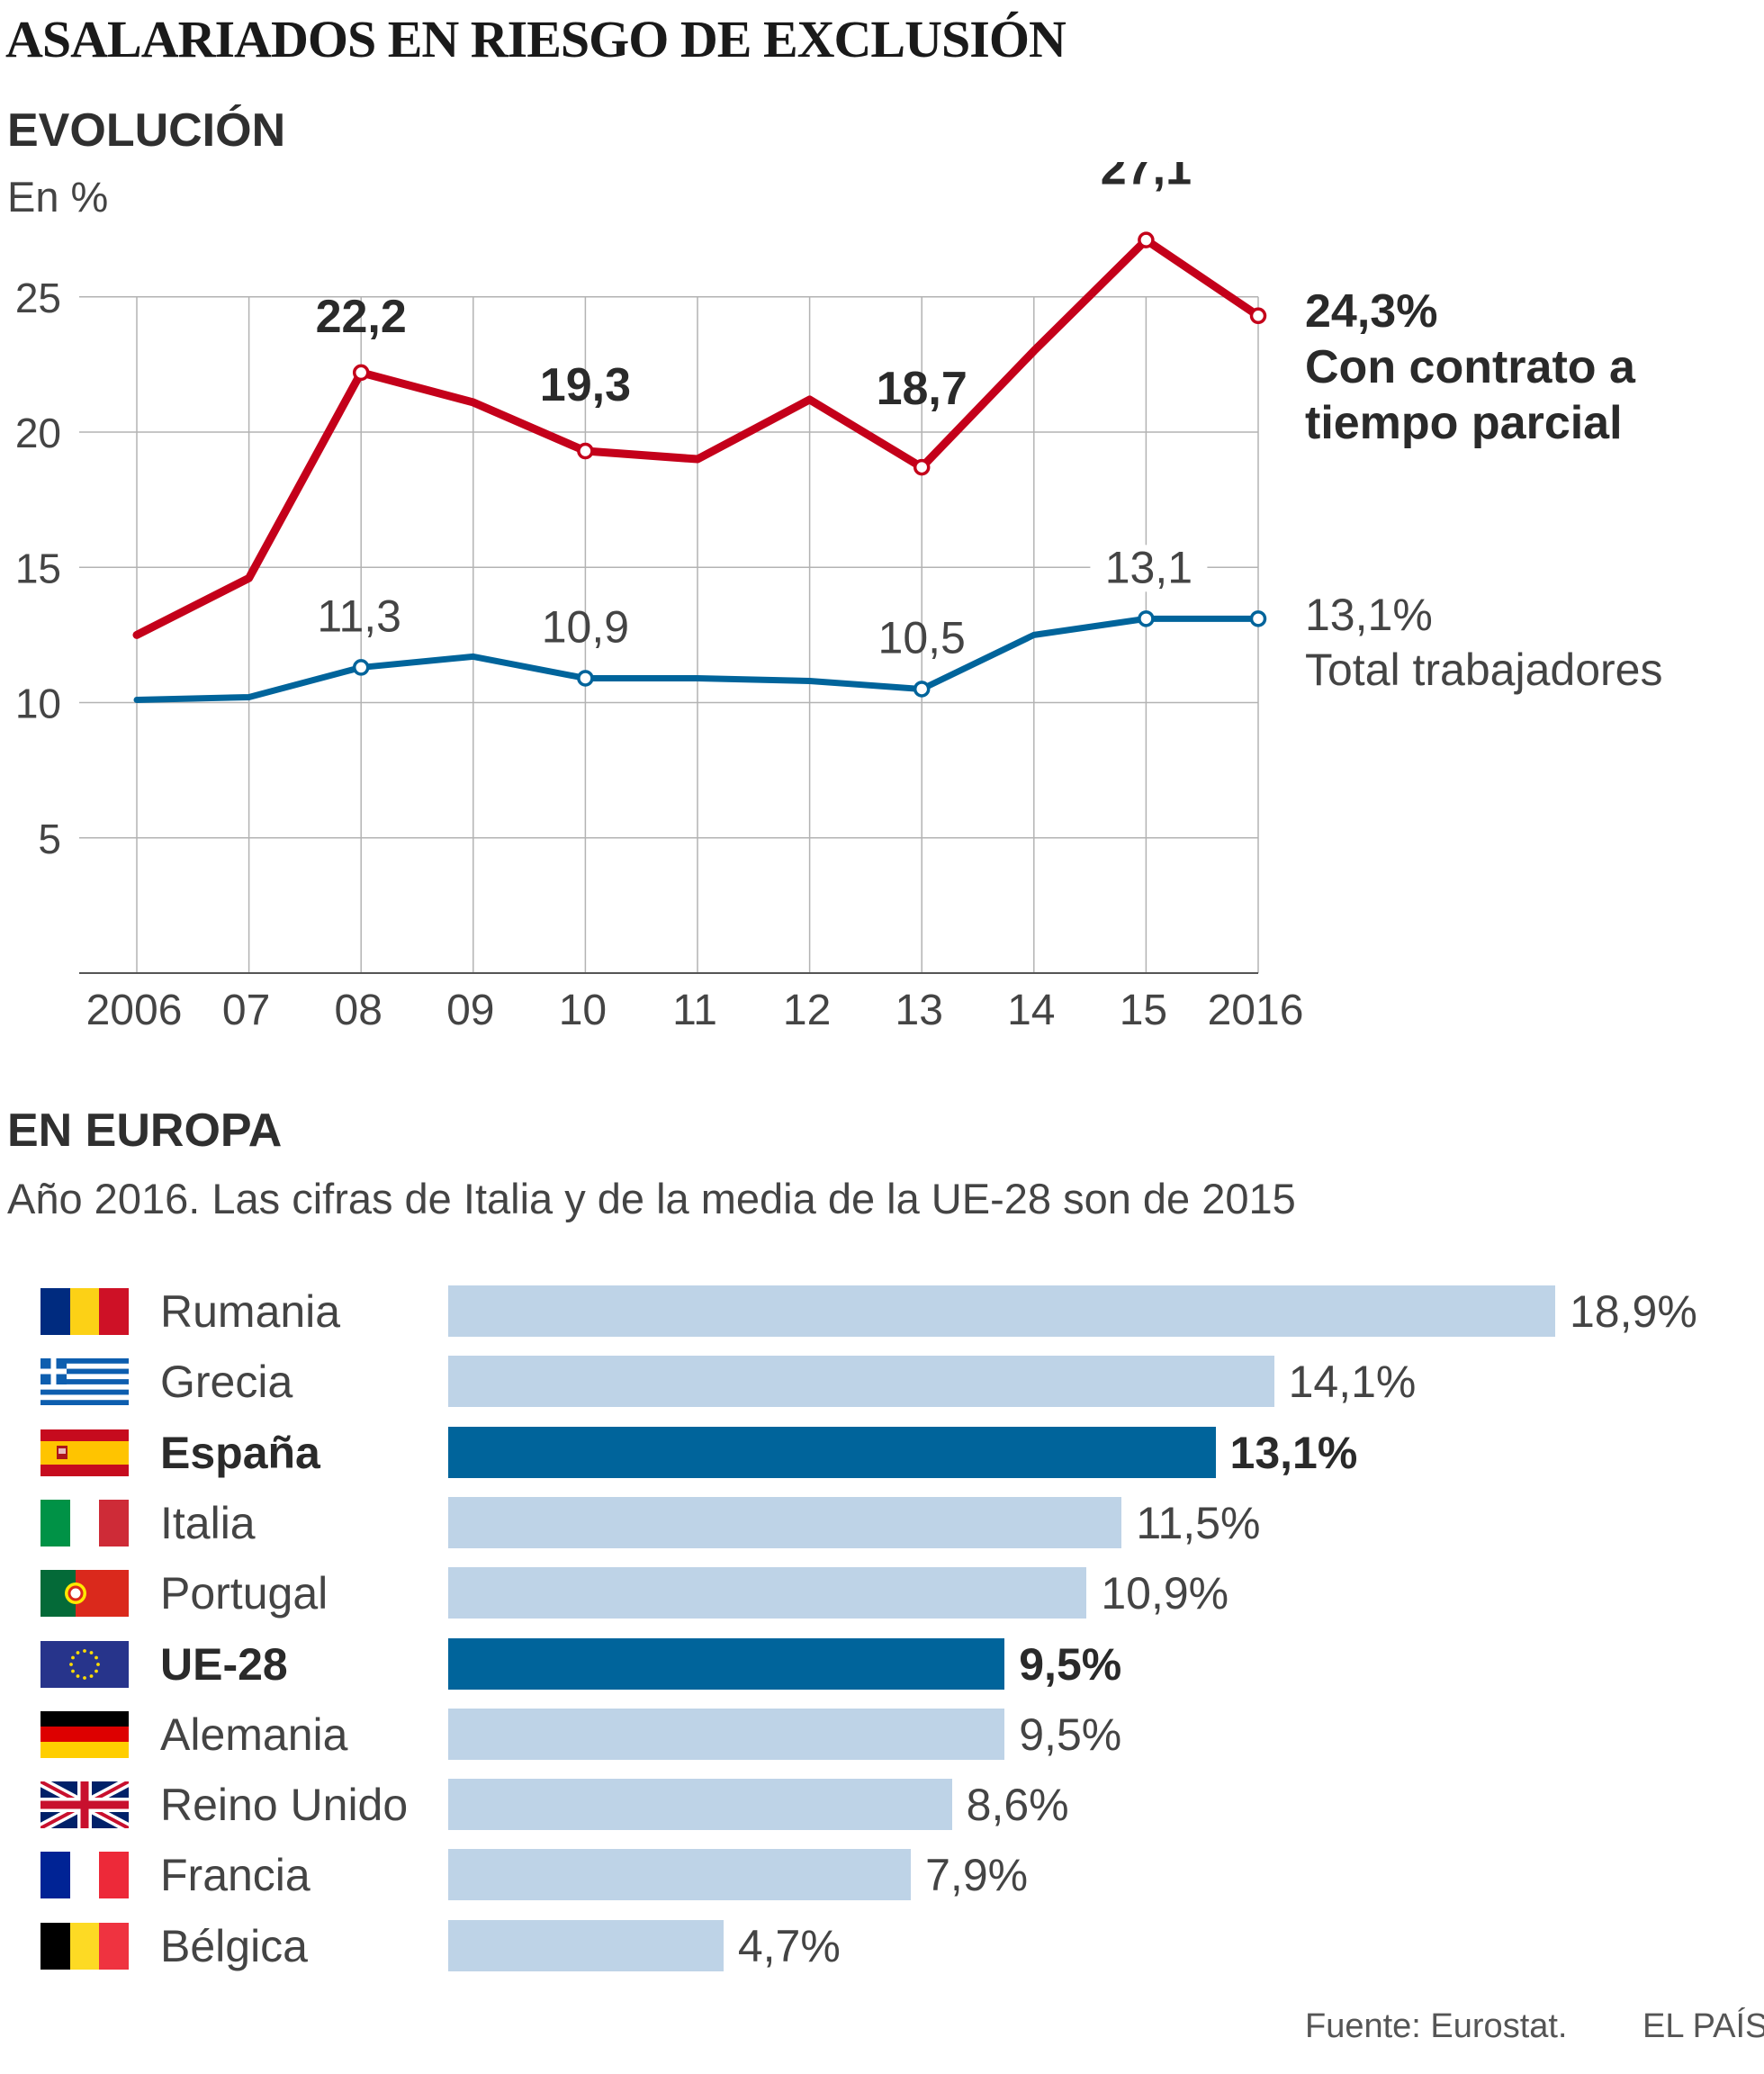 Image resolution: width=1764 pixels, height=2074 pixels. Describe the element at coordinates (85, 1734) in the screenshot. I see `flag-germany-icon` at that location.